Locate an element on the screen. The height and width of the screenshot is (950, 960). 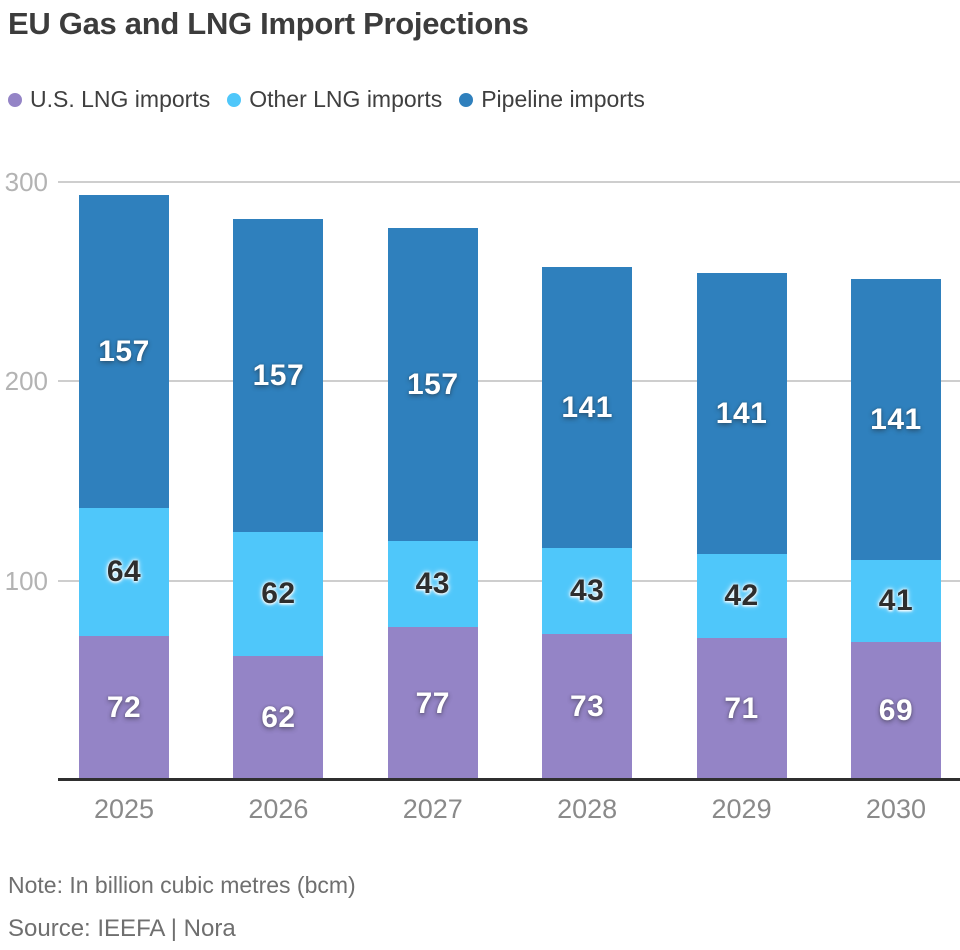
bar-segment-pipeline-imports-2026: 157 is located at coordinates (278, 375).